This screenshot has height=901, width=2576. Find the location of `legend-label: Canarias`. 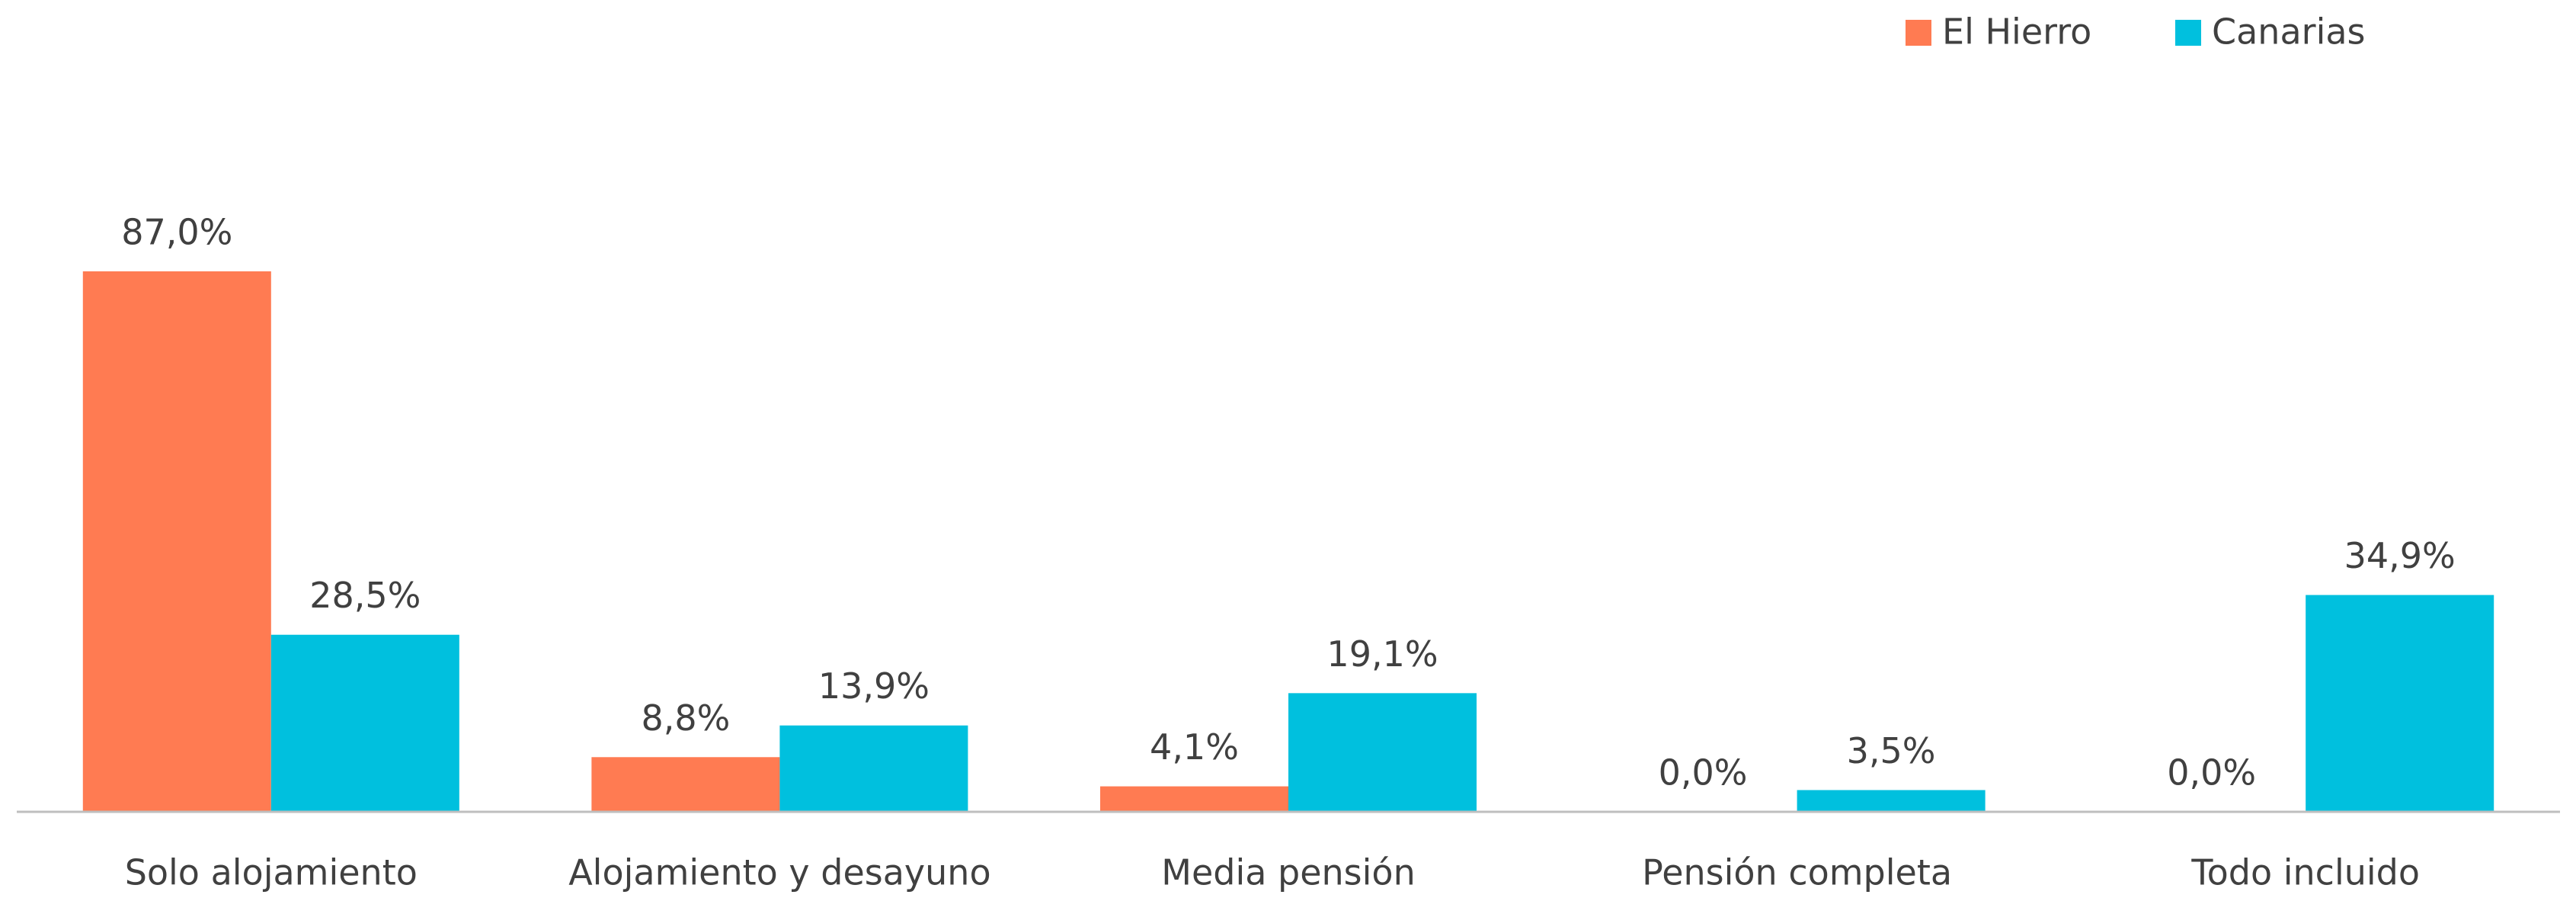

legend-label: Canarias is located at coordinates (2289, 32).